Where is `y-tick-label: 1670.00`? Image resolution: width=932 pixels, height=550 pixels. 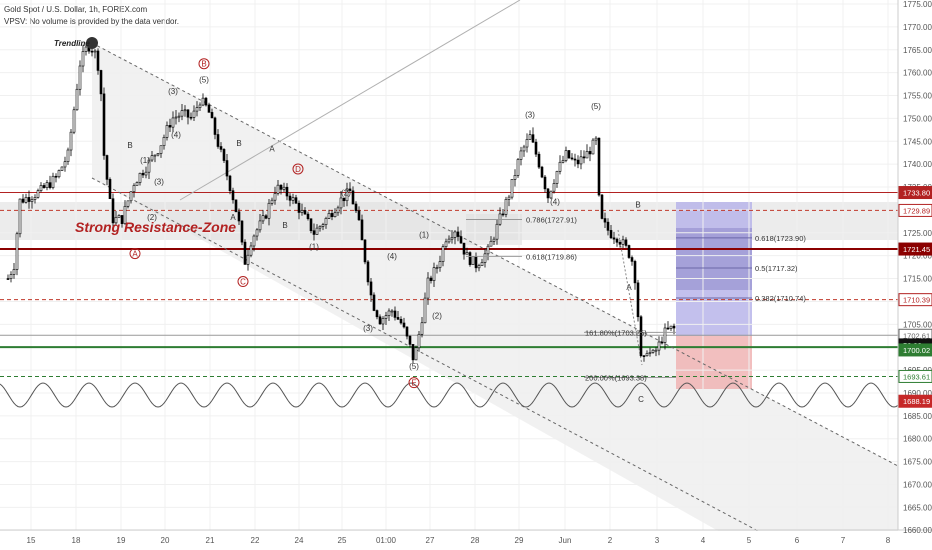 y-tick-label: 1670.00 is located at coordinates (917, 484).